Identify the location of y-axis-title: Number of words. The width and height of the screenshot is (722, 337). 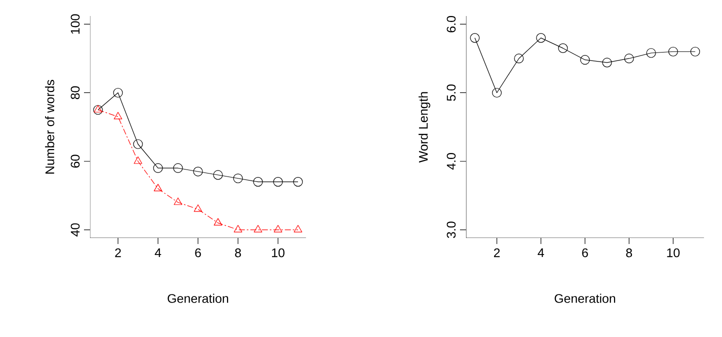
(49, 127).